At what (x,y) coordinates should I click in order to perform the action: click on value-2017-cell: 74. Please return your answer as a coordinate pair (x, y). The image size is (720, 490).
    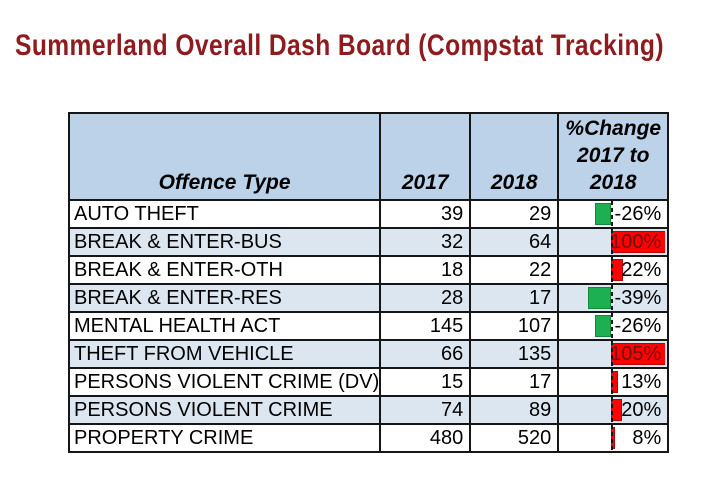
    Looking at the image, I should click on (425, 410).